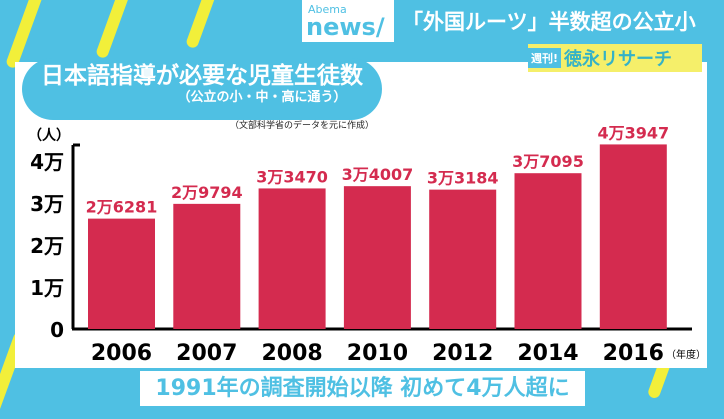 This screenshot has width=724, height=419. What do you see at coordinates (345, 27) in the screenshot?
I see `logo-bottom: news/` at bounding box center [345, 27].